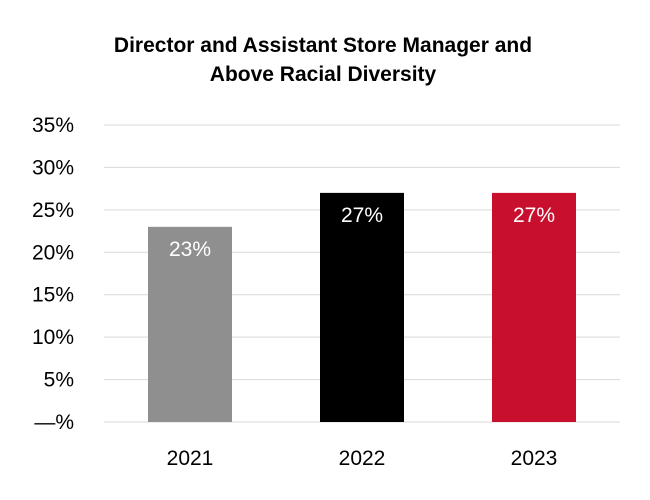 This screenshot has width=650, height=500. I want to click on y-tick-label: 15%, so click(53, 295).